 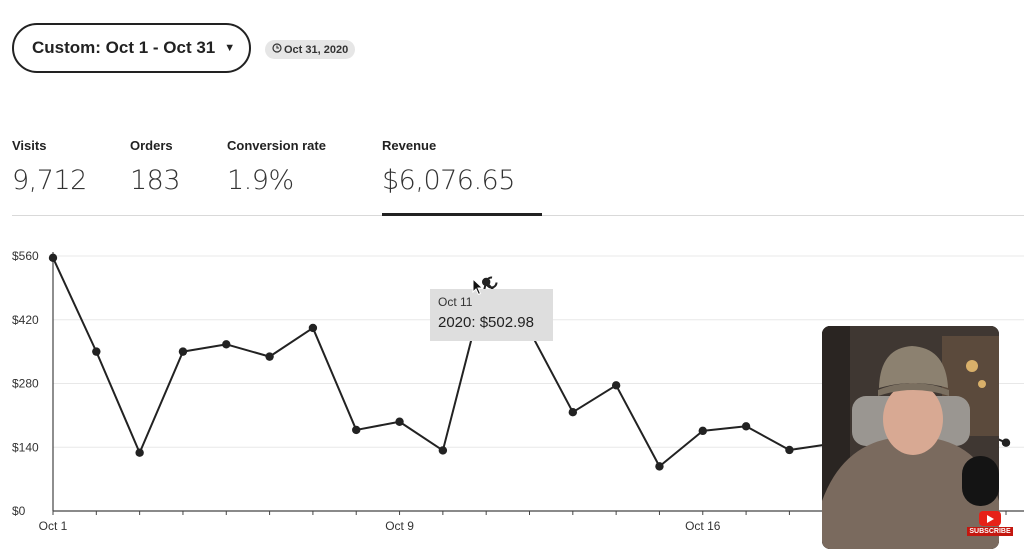 What do you see at coordinates (316, 49) in the screenshot?
I see `as-of-date-label: Oct 31, 2020` at bounding box center [316, 49].